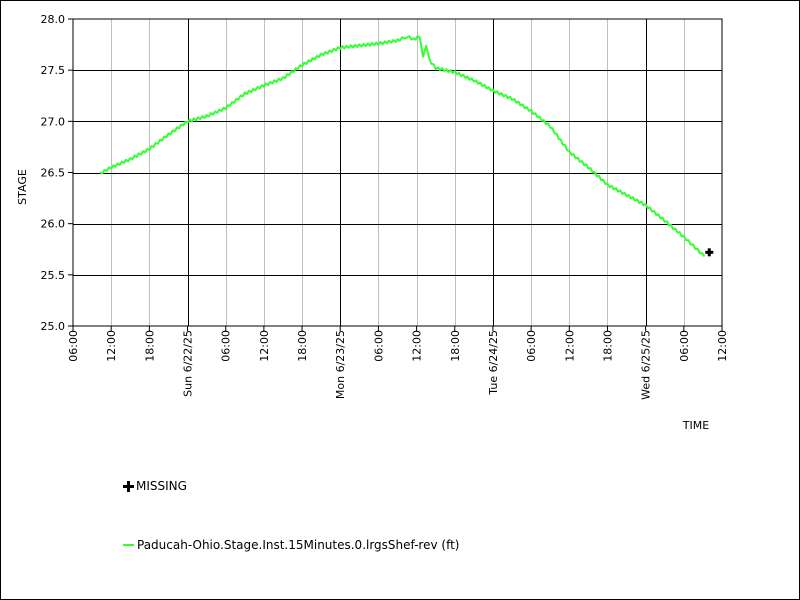 The height and width of the screenshot is (600, 800). What do you see at coordinates (53, 121) in the screenshot?
I see `y-tick-label: 27.0` at bounding box center [53, 121].